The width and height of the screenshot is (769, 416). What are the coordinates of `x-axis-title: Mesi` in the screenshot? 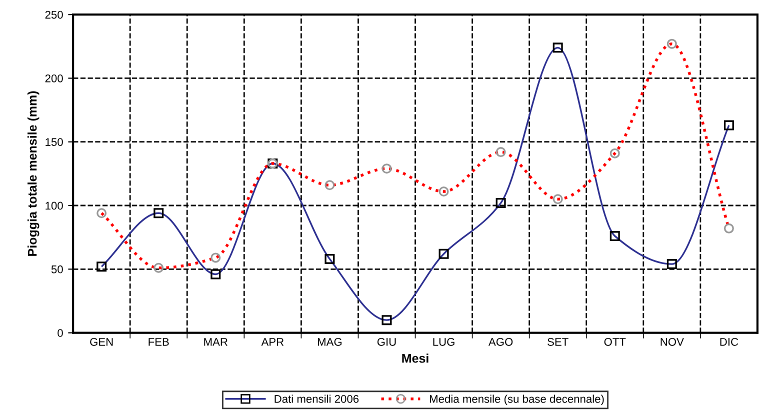 It's located at (415, 358).